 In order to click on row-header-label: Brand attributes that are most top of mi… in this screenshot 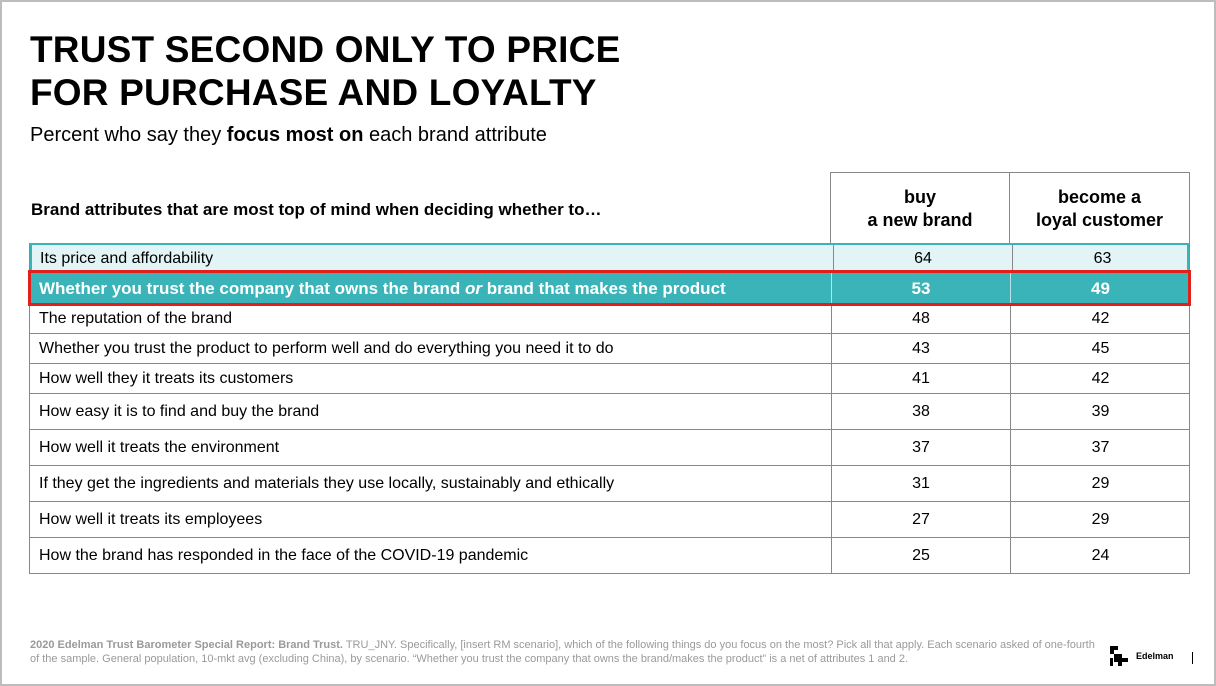, I will do `click(316, 209)`.